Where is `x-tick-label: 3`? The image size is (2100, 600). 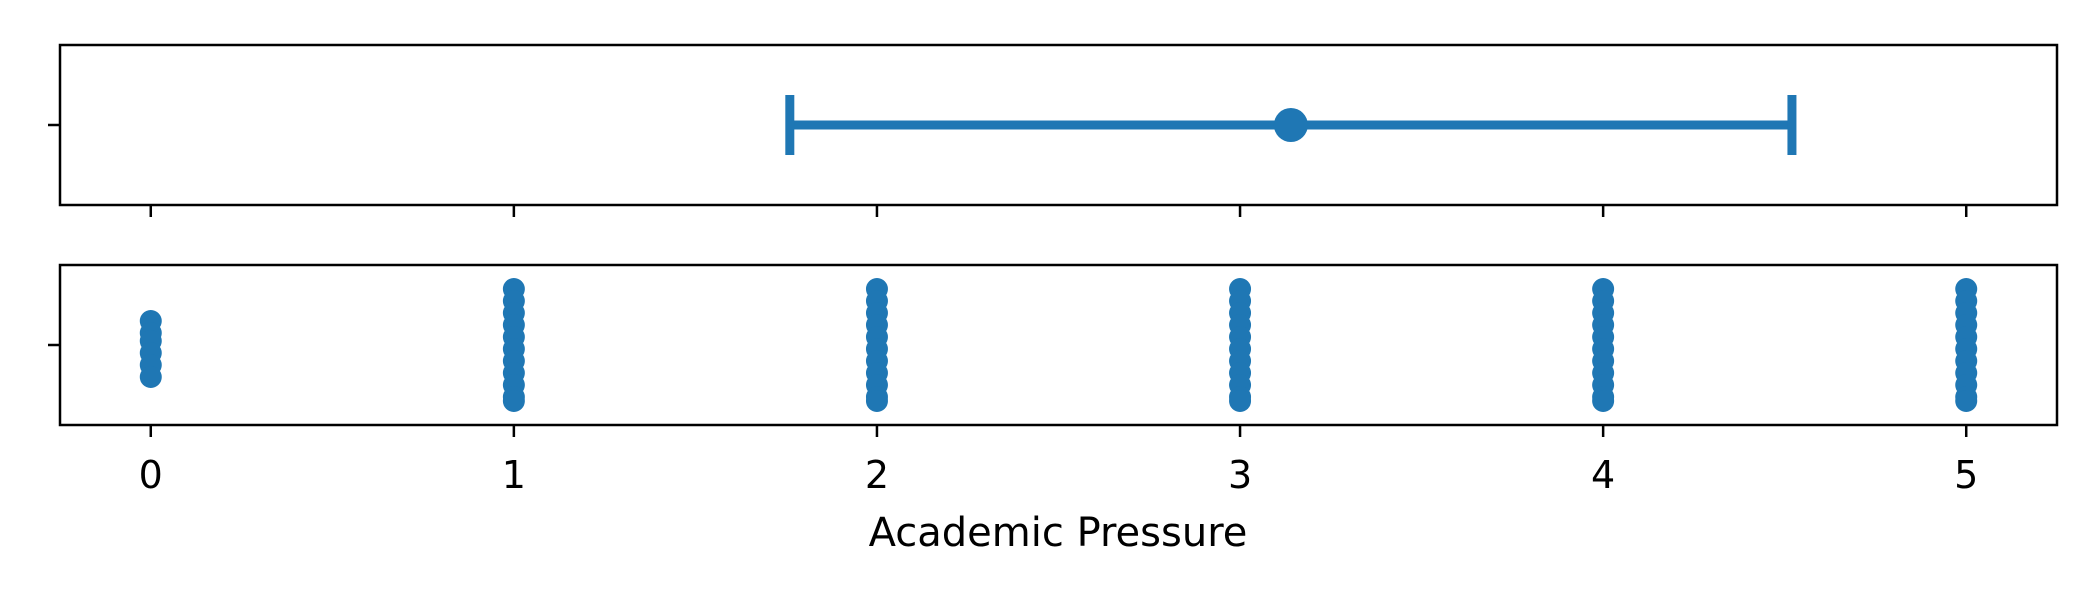
x-tick-label: 3 is located at coordinates (1240, 475).